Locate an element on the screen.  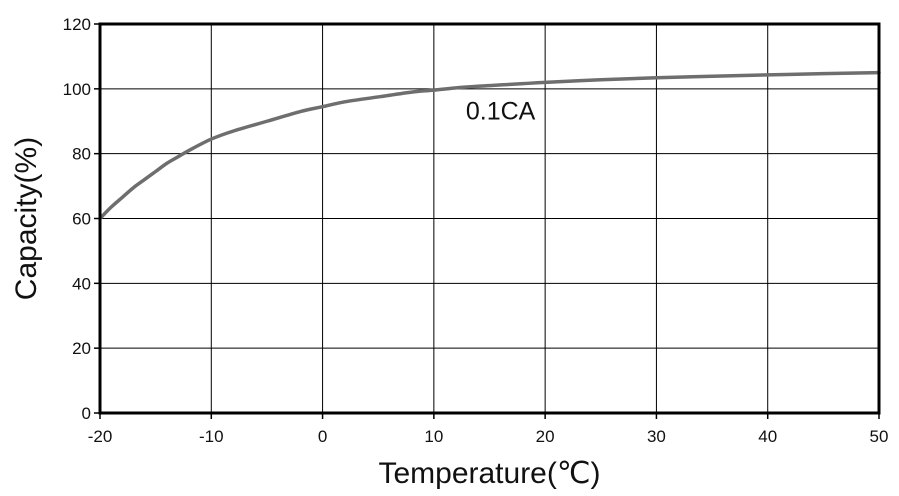
y-tick-label: 0 is located at coordinates (86, 413).